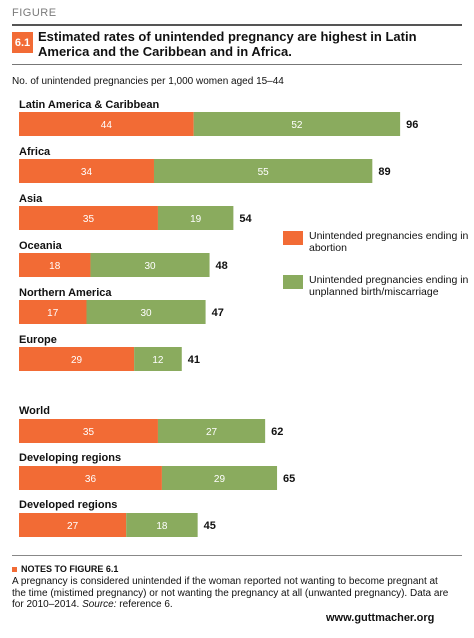 The height and width of the screenshot is (638, 474). I want to click on value-label-birth-africa: 55, so click(264, 172).